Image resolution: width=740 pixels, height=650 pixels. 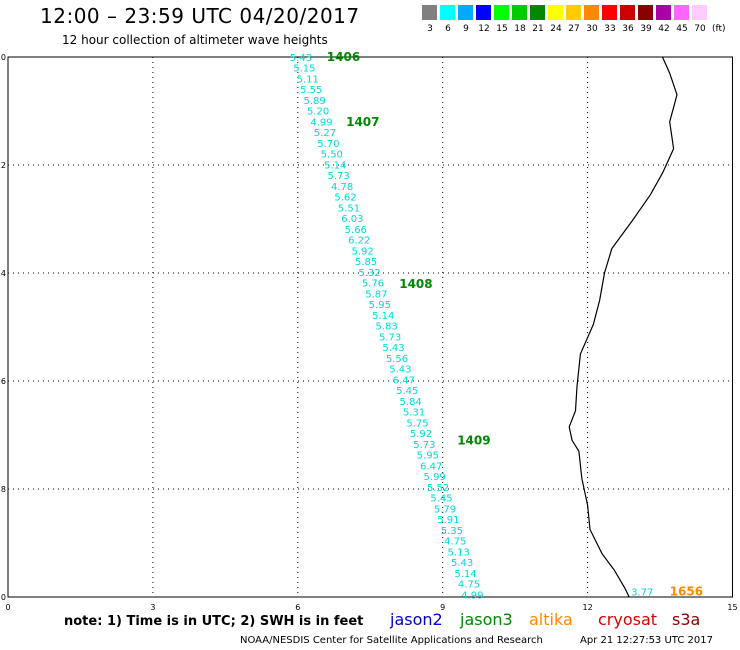 What do you see at coordinates (610, 29) in the screenshot?
I see `legend-label-33: 33` at bounding box center [610, 29].